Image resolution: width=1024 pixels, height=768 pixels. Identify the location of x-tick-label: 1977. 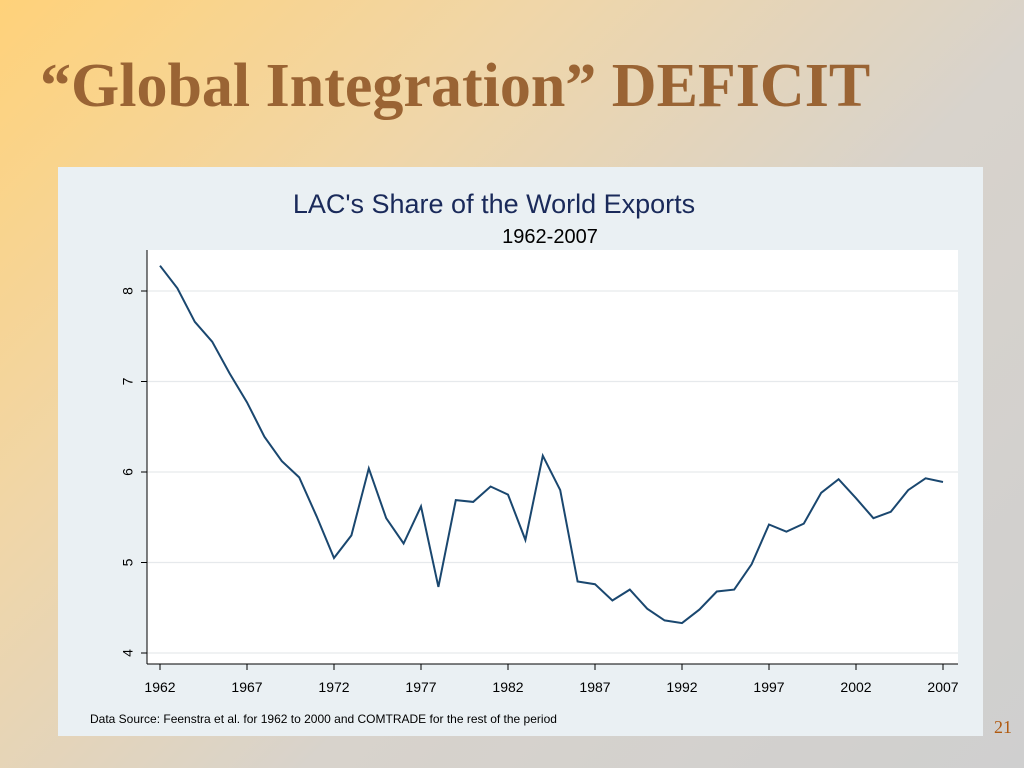
(420, 687).